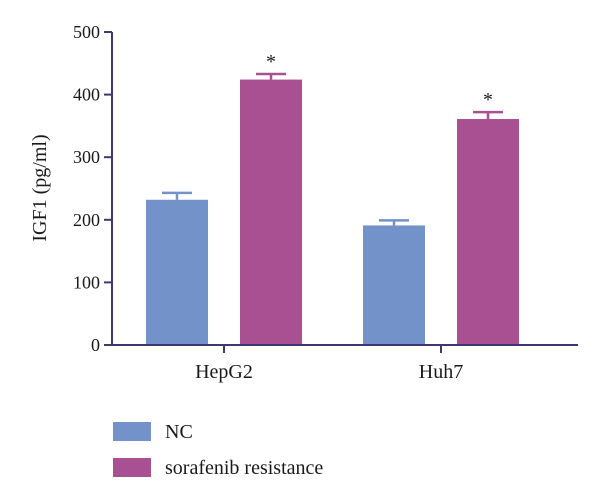 The width and height of the screenshot is (600, 498). Describe the element at coordinates (271, 212) in the screenshot. I see `bar-hepg2-sorafenib-resistance` at that location.